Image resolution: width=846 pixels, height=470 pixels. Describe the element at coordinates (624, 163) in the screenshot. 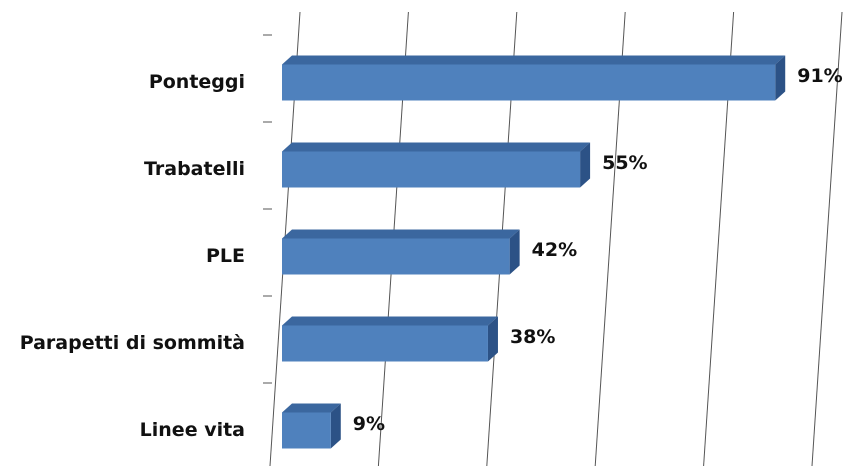

I see `data-label: 55%` at that location.